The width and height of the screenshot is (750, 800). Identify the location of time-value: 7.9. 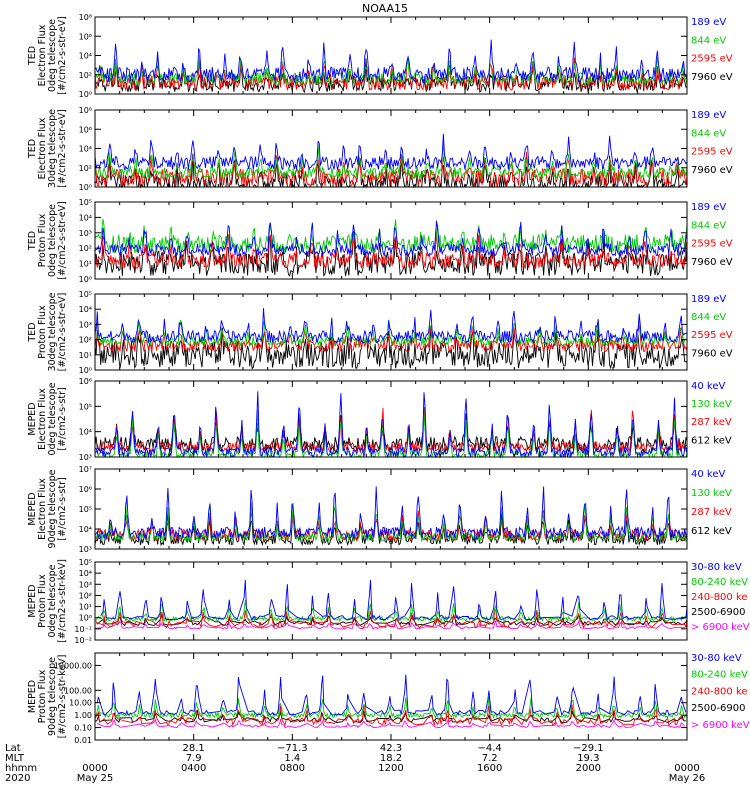
(194, 758).